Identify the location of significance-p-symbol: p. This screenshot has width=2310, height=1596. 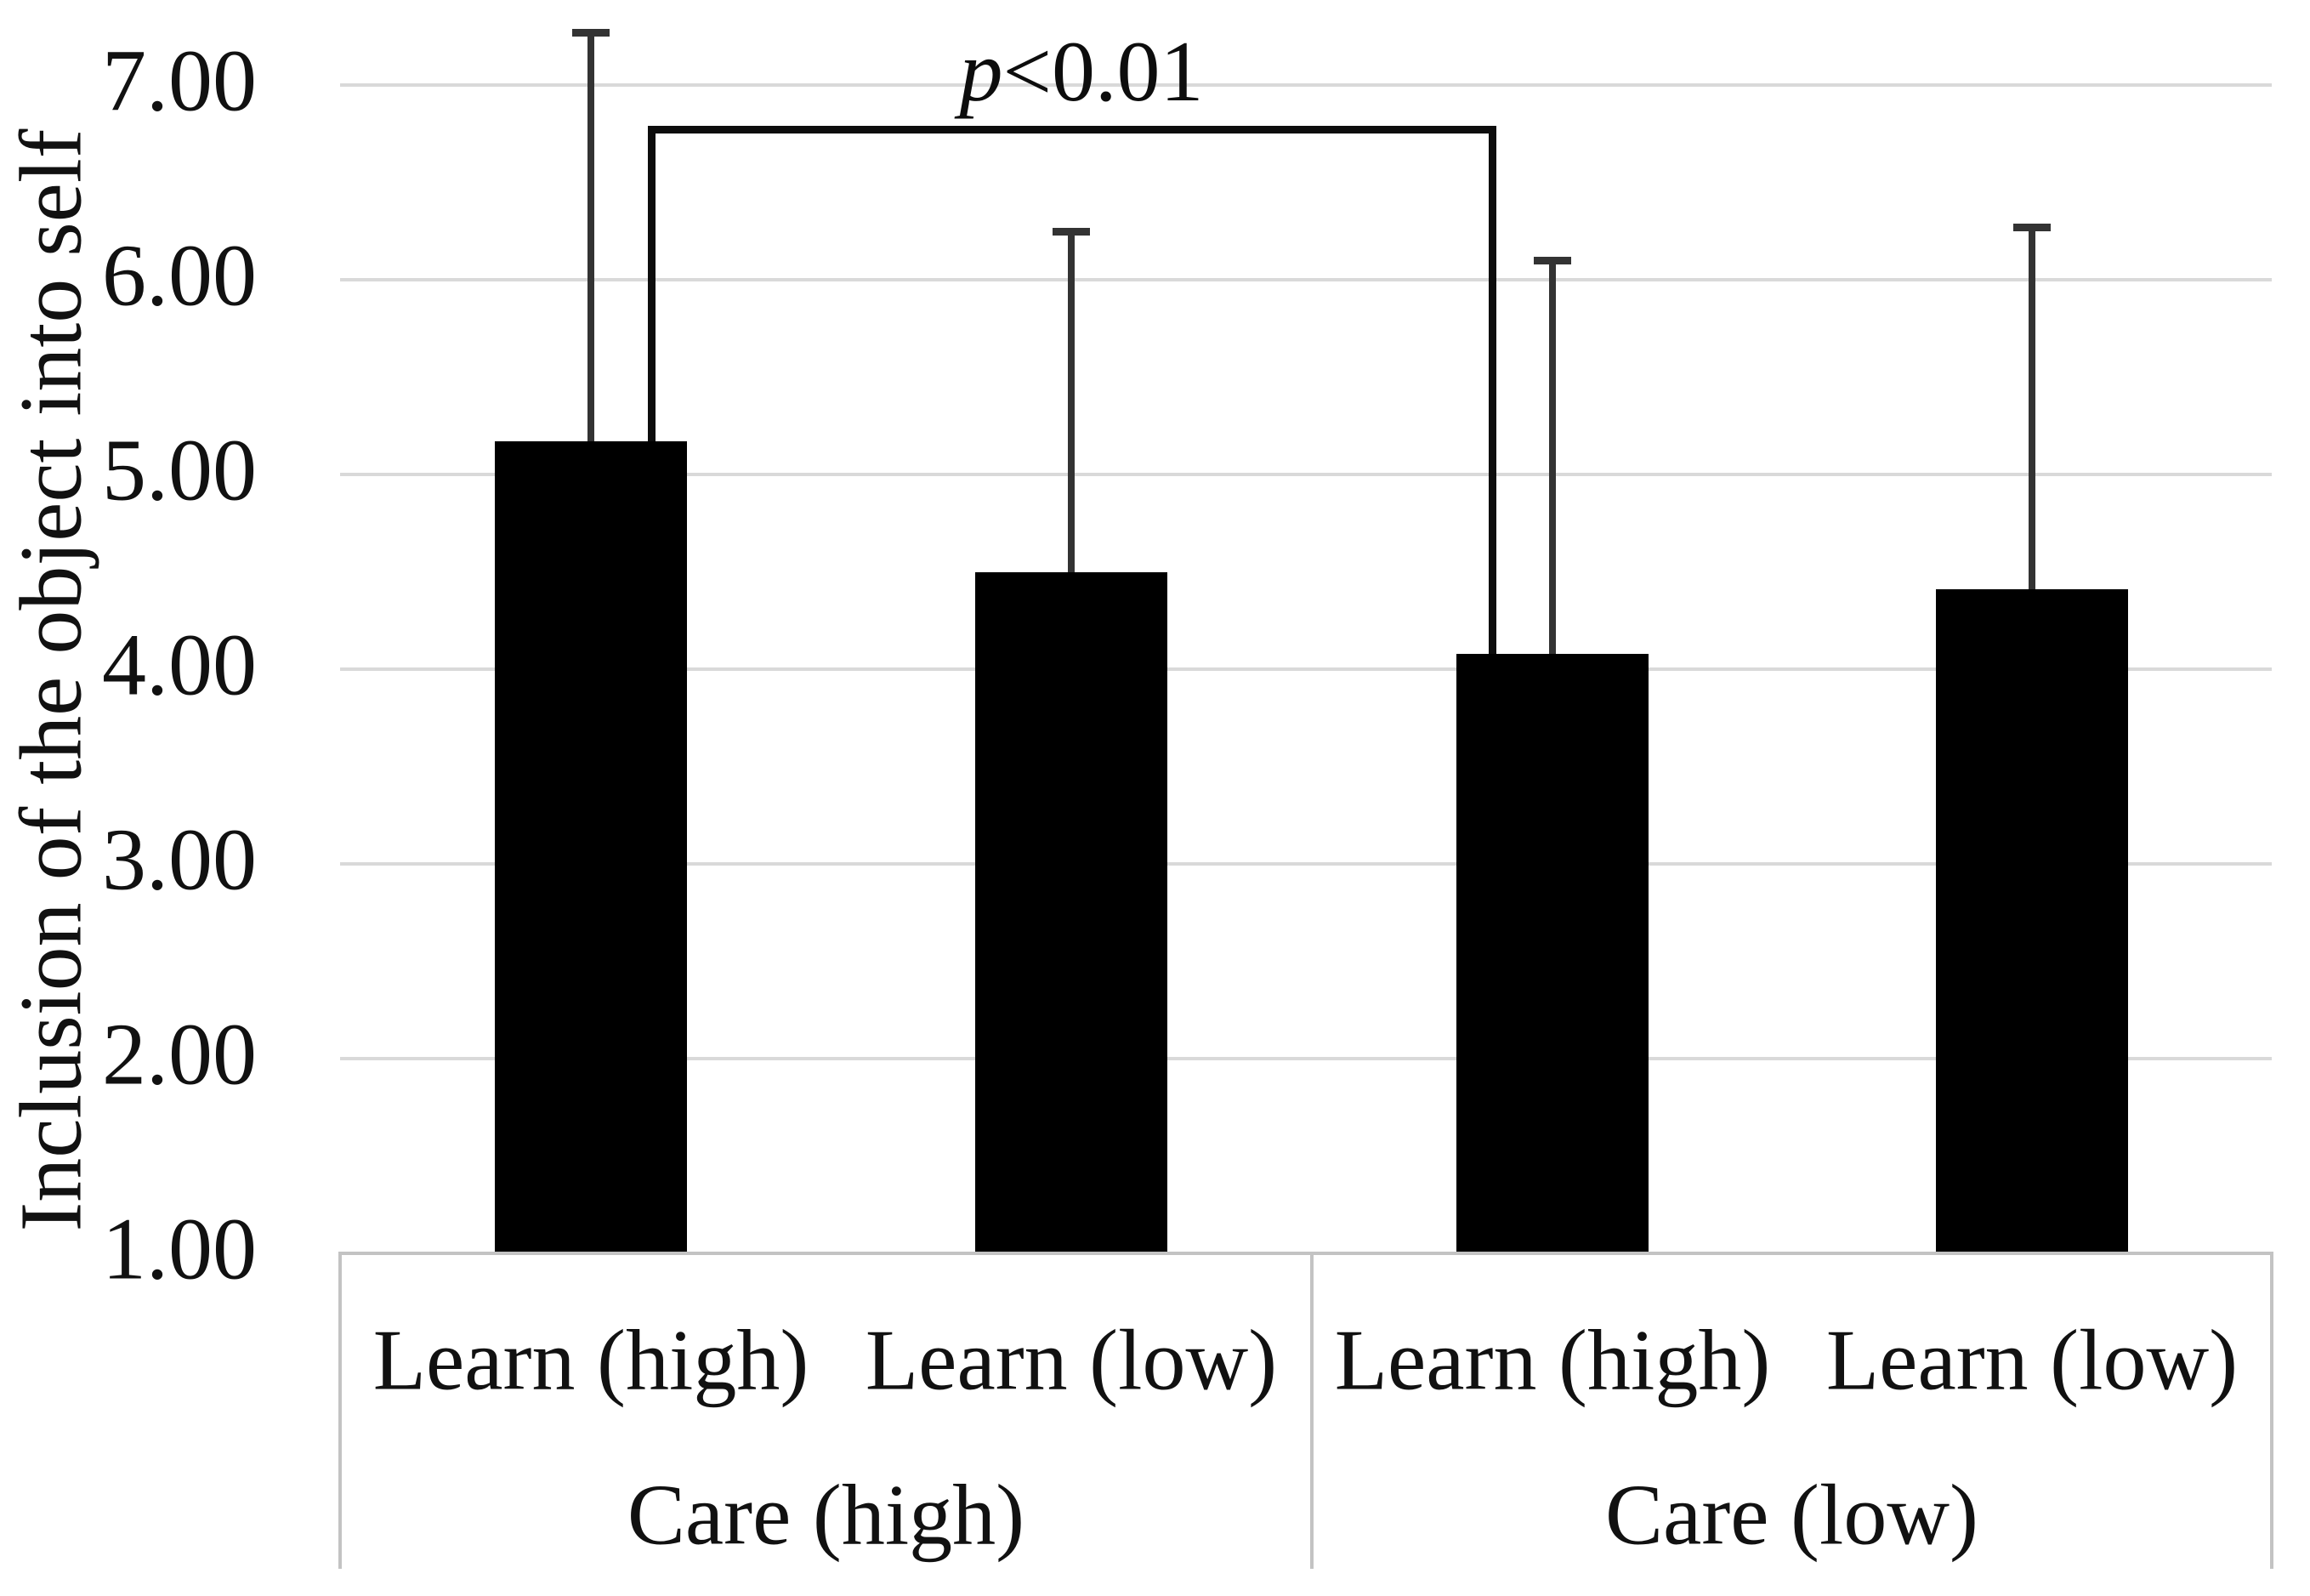
(981, 72).